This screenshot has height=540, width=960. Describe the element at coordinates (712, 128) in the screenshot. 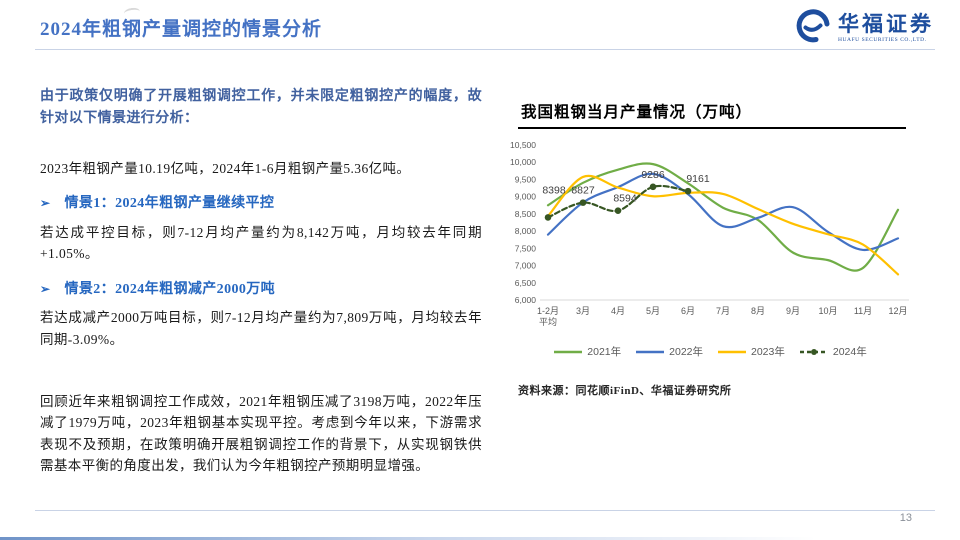

I see `chart-title-underline` at that location.